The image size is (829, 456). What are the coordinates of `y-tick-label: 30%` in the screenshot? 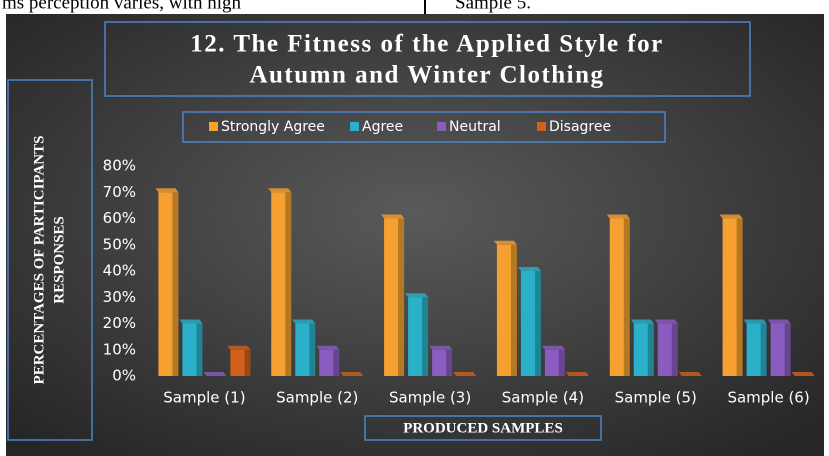 It's located at (119, 297).